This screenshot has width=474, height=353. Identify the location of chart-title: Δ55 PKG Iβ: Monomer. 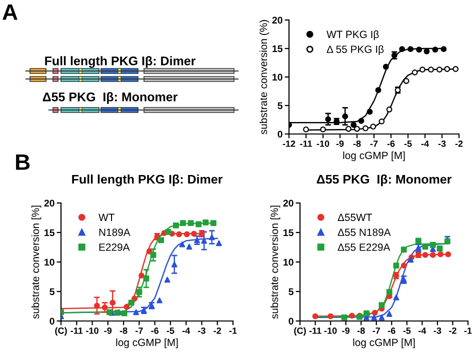
(384, 180).